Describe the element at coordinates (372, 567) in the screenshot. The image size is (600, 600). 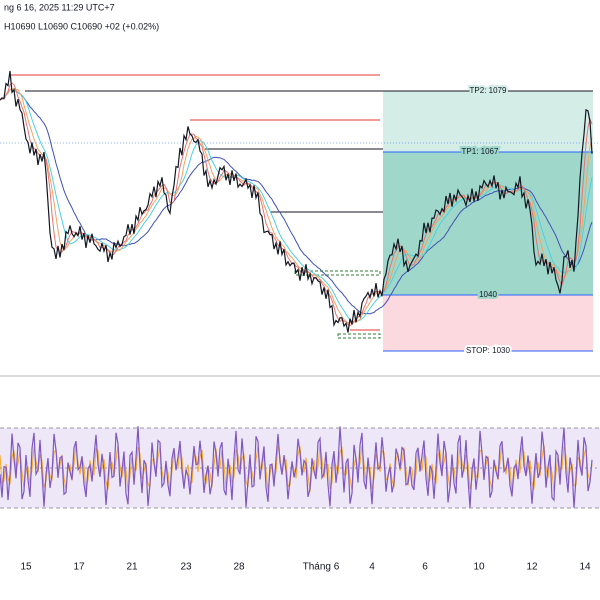
I see `x-tick-label: 4` at that location.